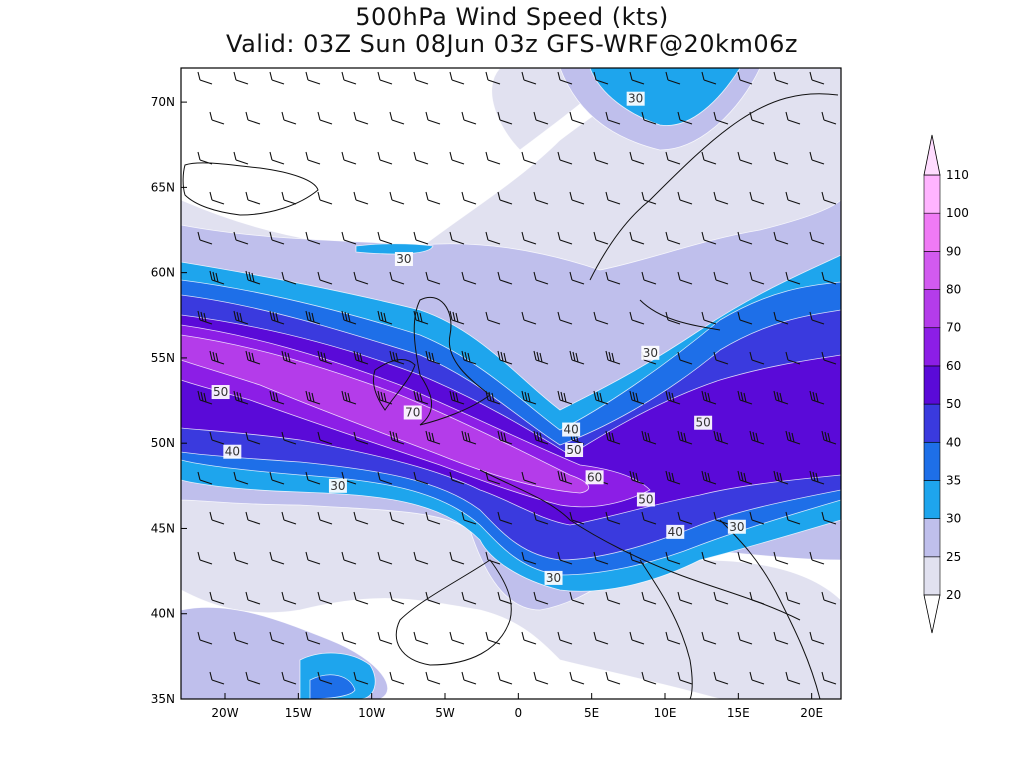  Describe the element at coordinates (953, 480) in the screenshot. I see `colorbar-label: 35` at that location.